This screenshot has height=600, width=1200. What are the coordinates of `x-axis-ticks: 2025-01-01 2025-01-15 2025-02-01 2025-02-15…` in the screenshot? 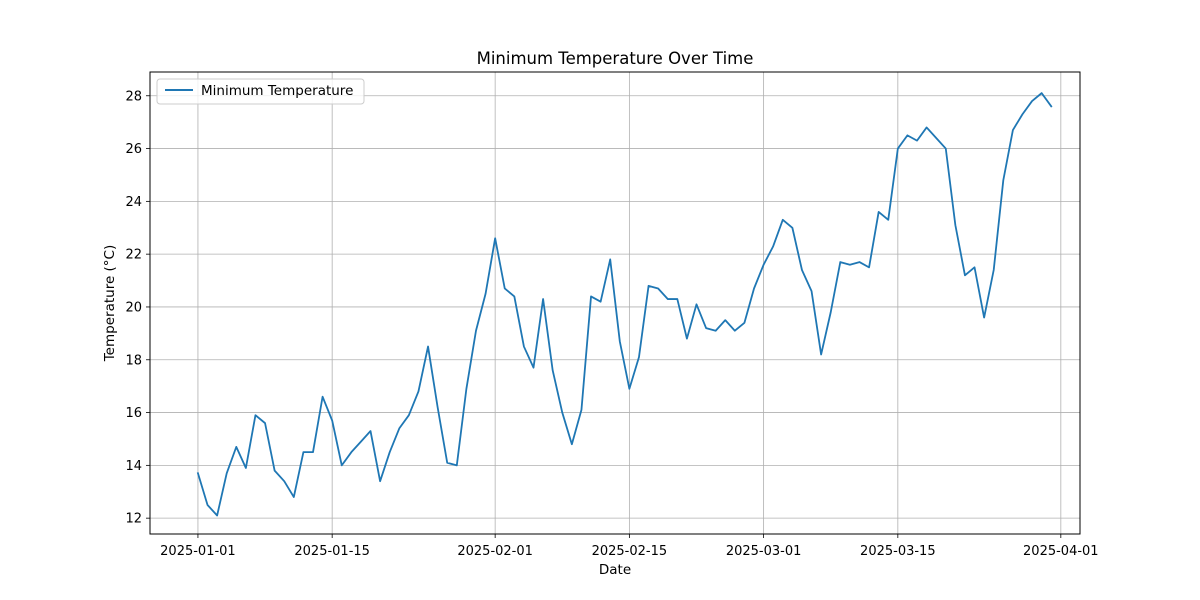 It's located at (629, 546).